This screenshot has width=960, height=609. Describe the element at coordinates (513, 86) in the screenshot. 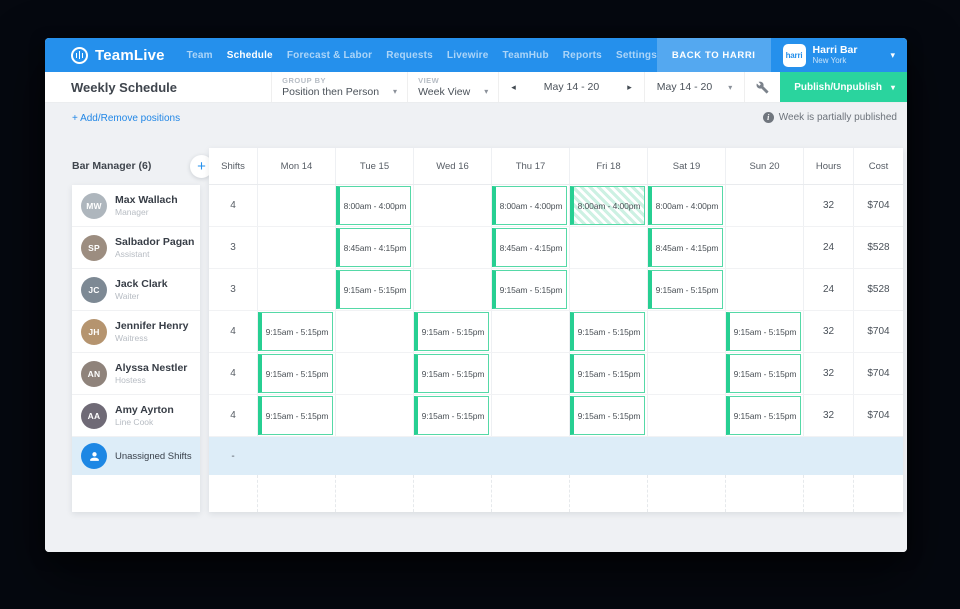

I see `prev-week-button: ◂` at that location.